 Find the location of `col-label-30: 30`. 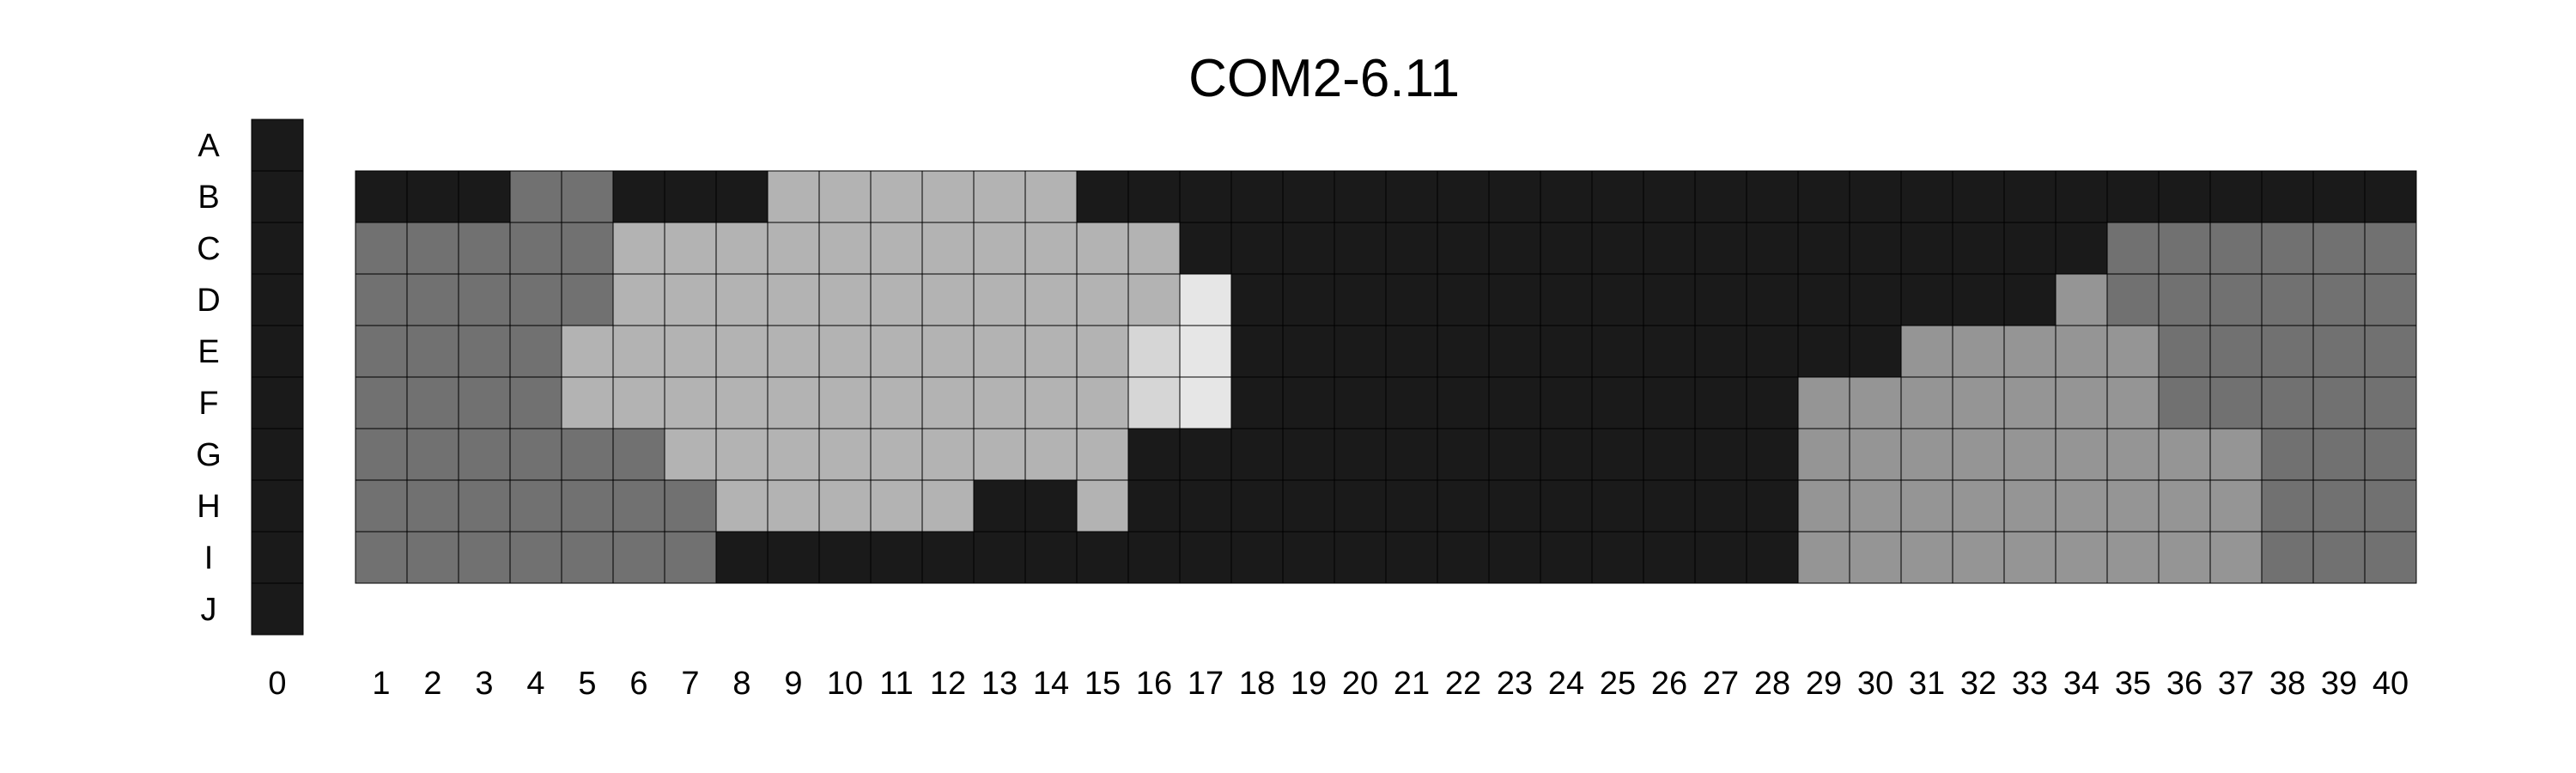

col-label-30: 30 is located at coordinates (1875, 684).